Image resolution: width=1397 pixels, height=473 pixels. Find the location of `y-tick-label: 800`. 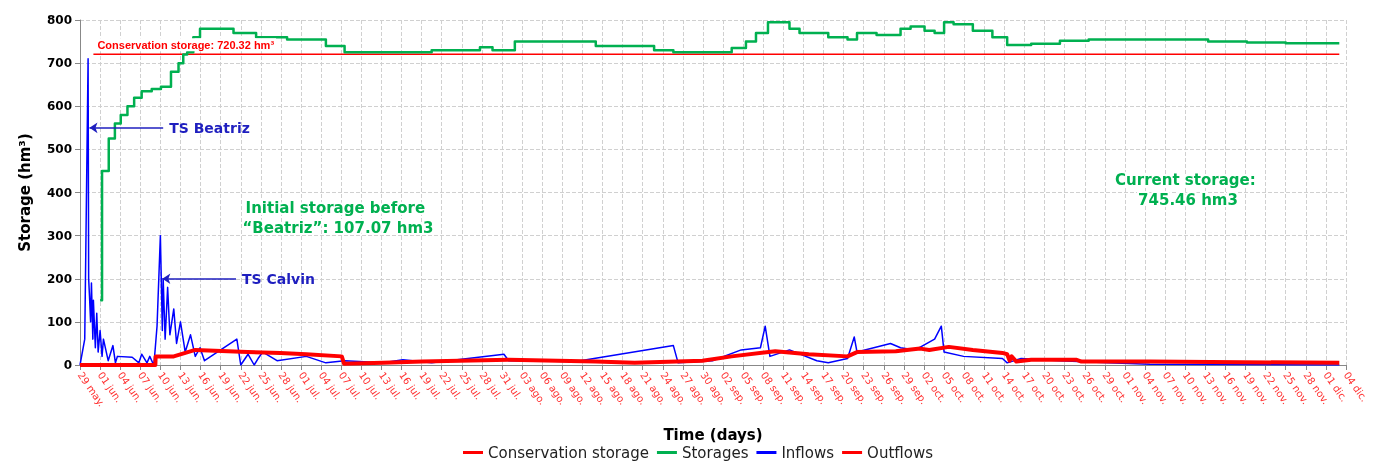

y-tick-label: 800 is located at coordinates (59, 20).